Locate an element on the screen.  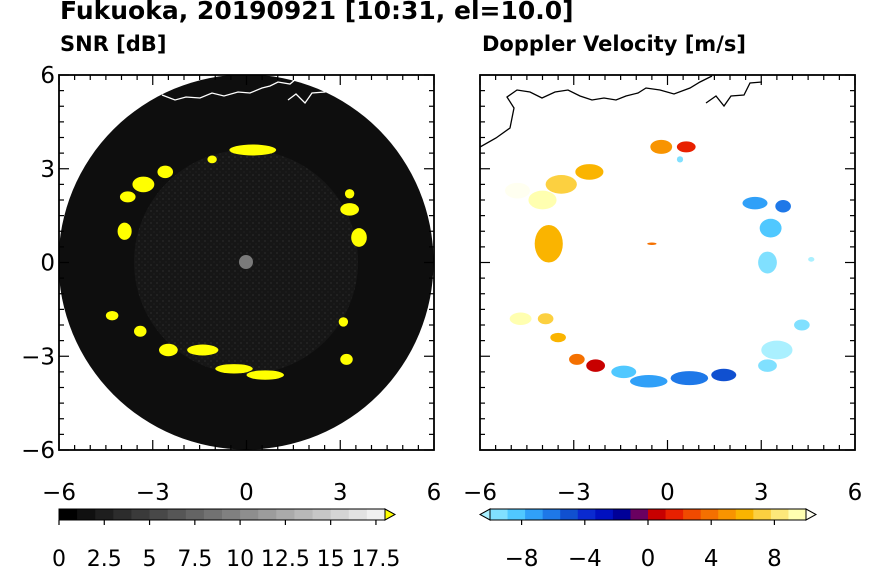
velocity-panel-title: Doppler Velocity [m/s] is located at coordinates (614, 44).